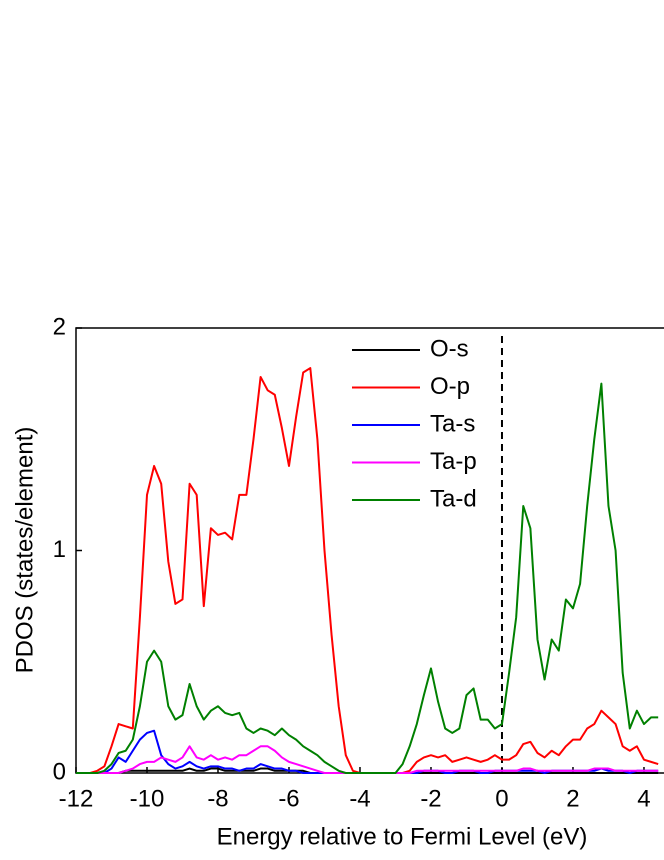 This screenshot has height=860, width=664. I want to click on x-tick-label: 4, so click(643, 798).